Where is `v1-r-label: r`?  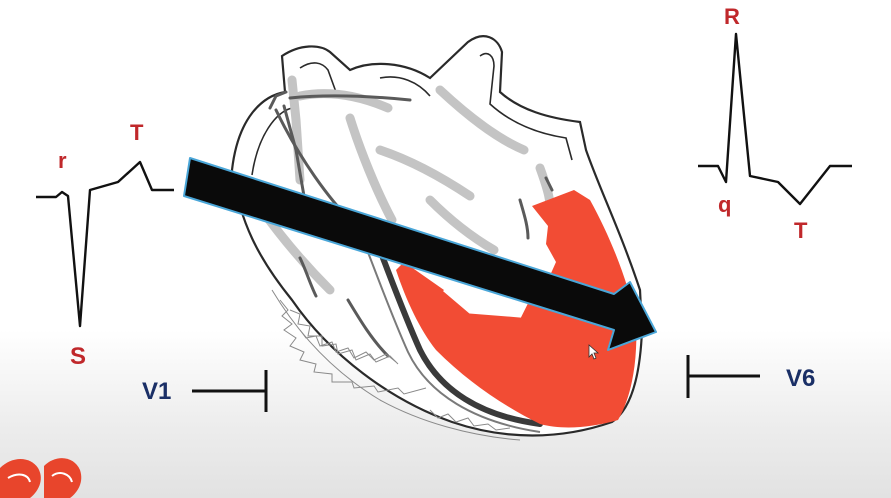 v1-r-label: r is located at coordinates (62, 160).